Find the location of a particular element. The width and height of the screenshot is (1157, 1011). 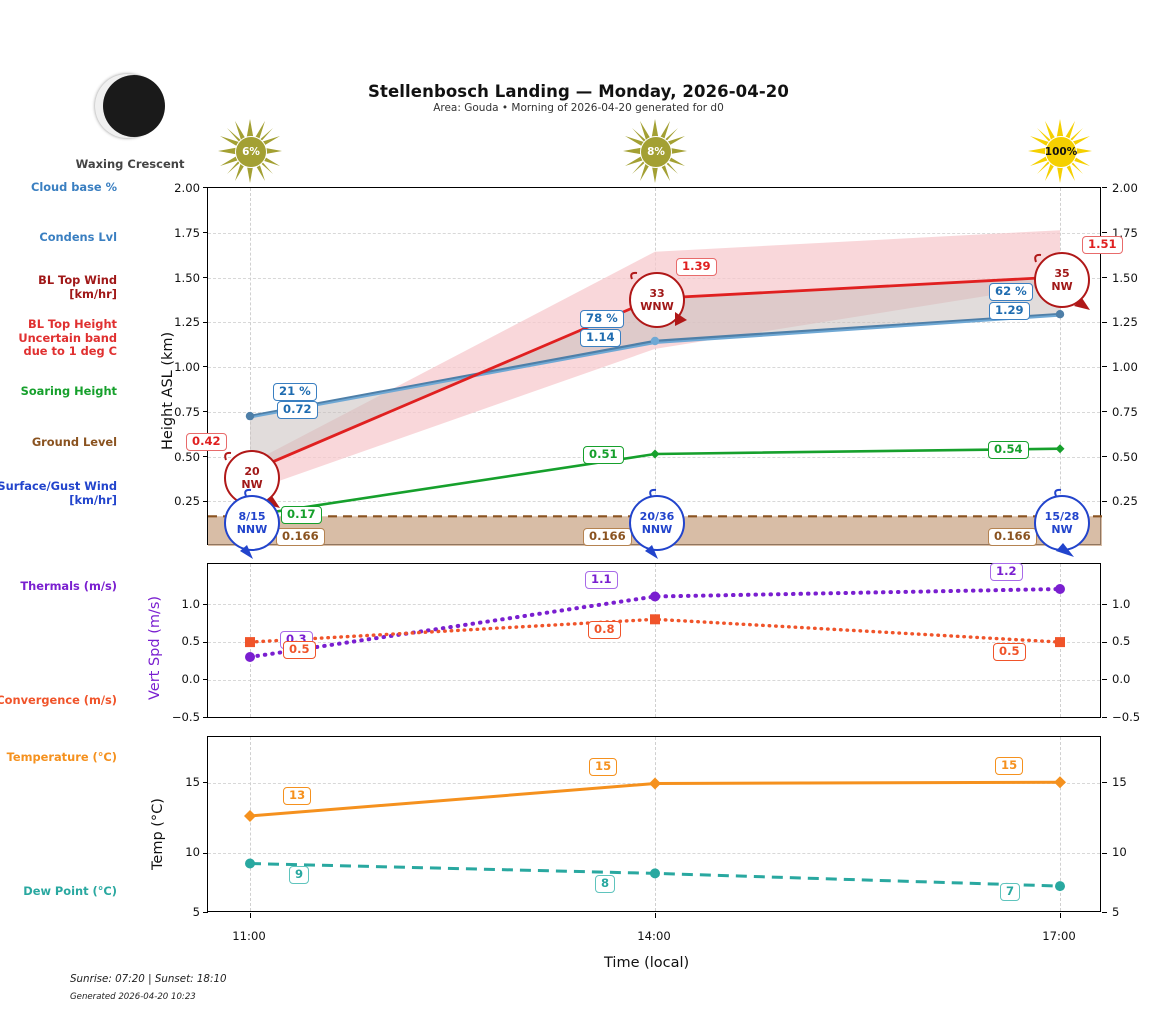

ytick-t-5: 5 is located at coordinates (196, 911).